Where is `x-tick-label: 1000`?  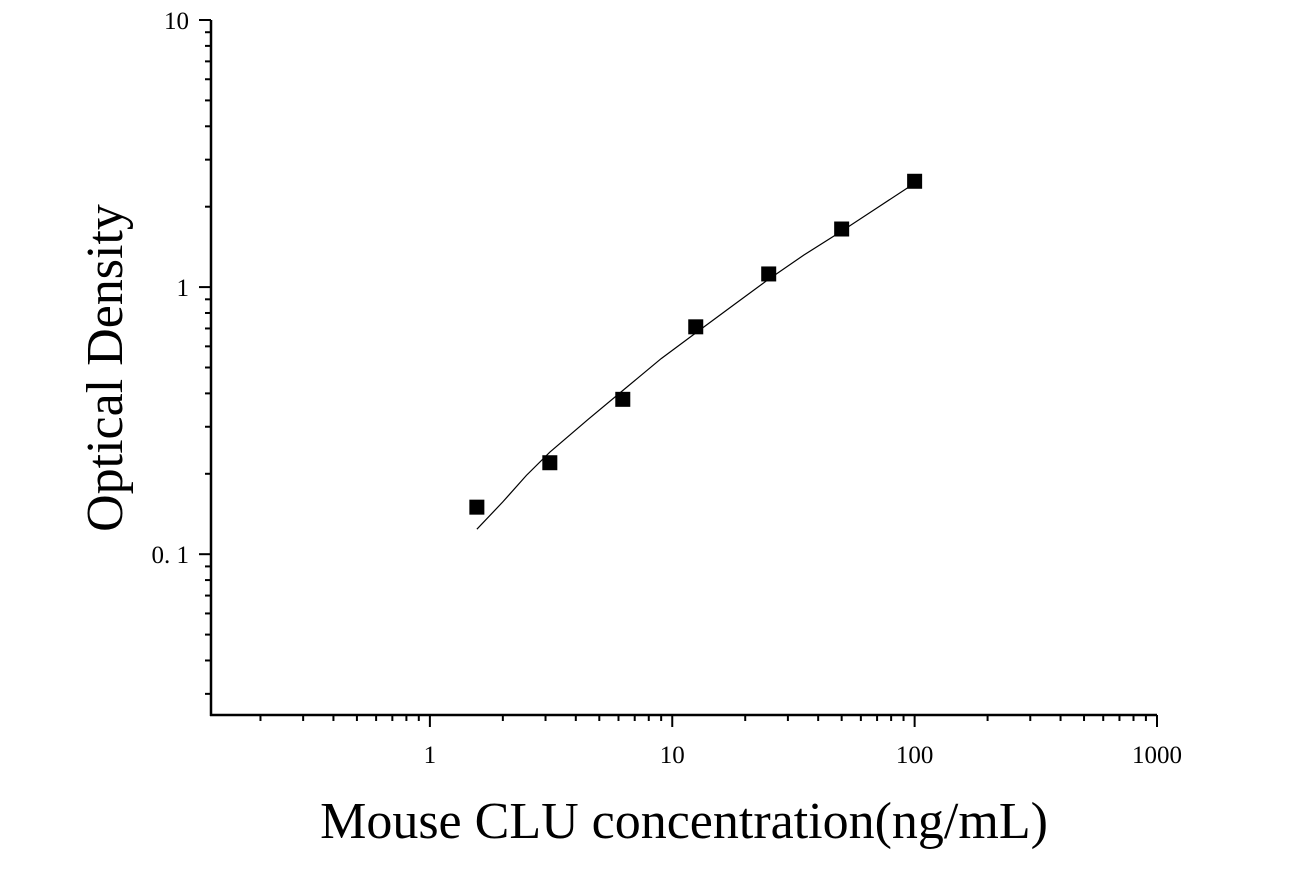
x-tick-label: 1000 is located at coordinates (1157, 755).